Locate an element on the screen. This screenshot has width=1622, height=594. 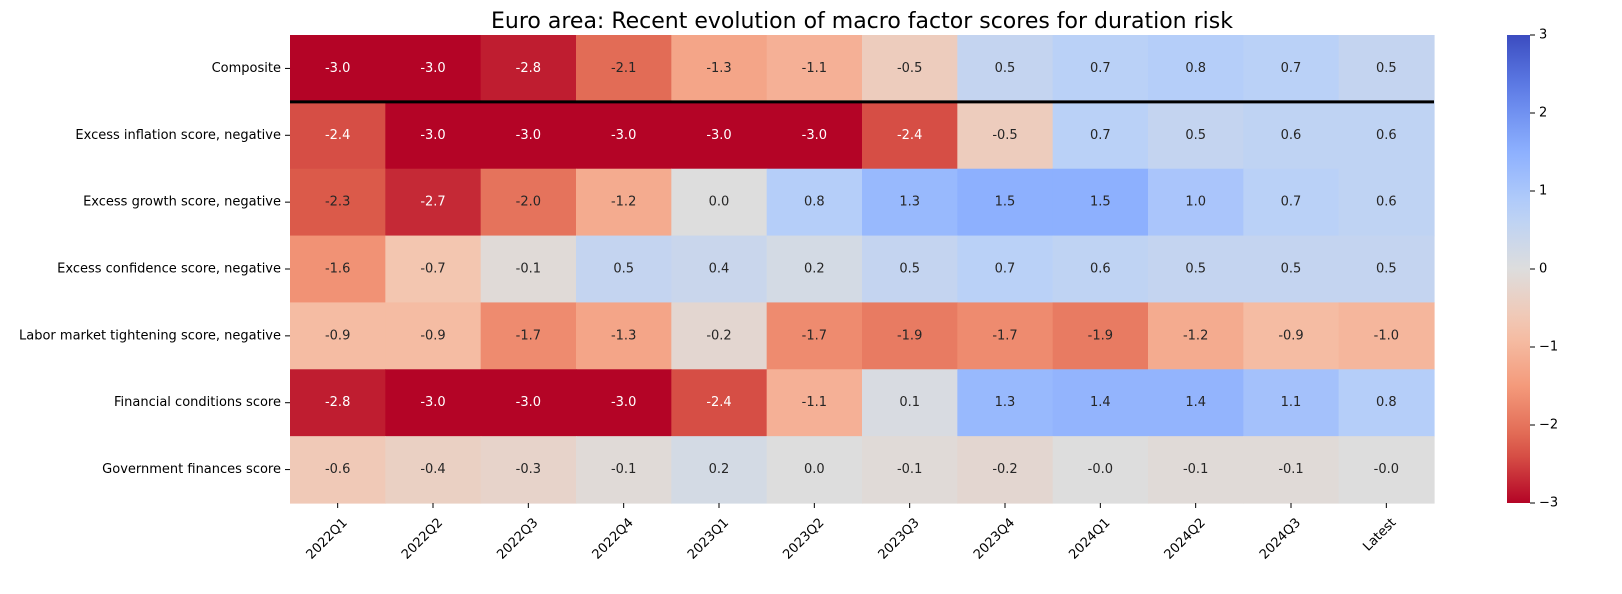
y-tick-label: Labor market tightening score, negative is located at coordinates (150, 335).